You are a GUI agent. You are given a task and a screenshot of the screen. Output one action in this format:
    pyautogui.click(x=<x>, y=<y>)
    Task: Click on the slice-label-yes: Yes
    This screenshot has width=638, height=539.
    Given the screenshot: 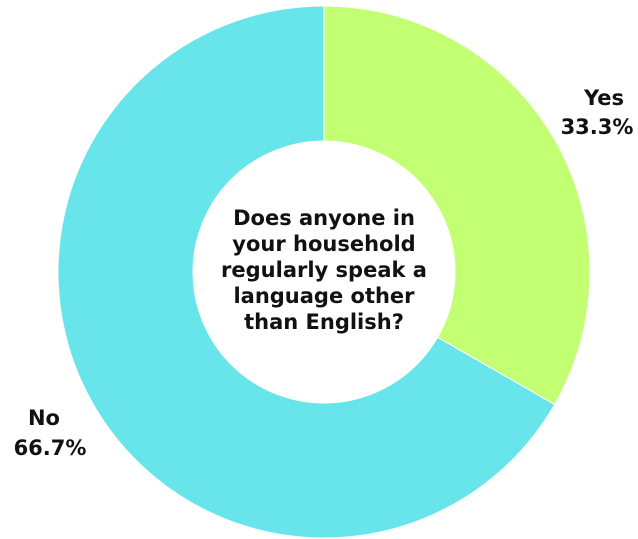 What is the action you would take?
    pyautogui.click(x=603, y=98)
    